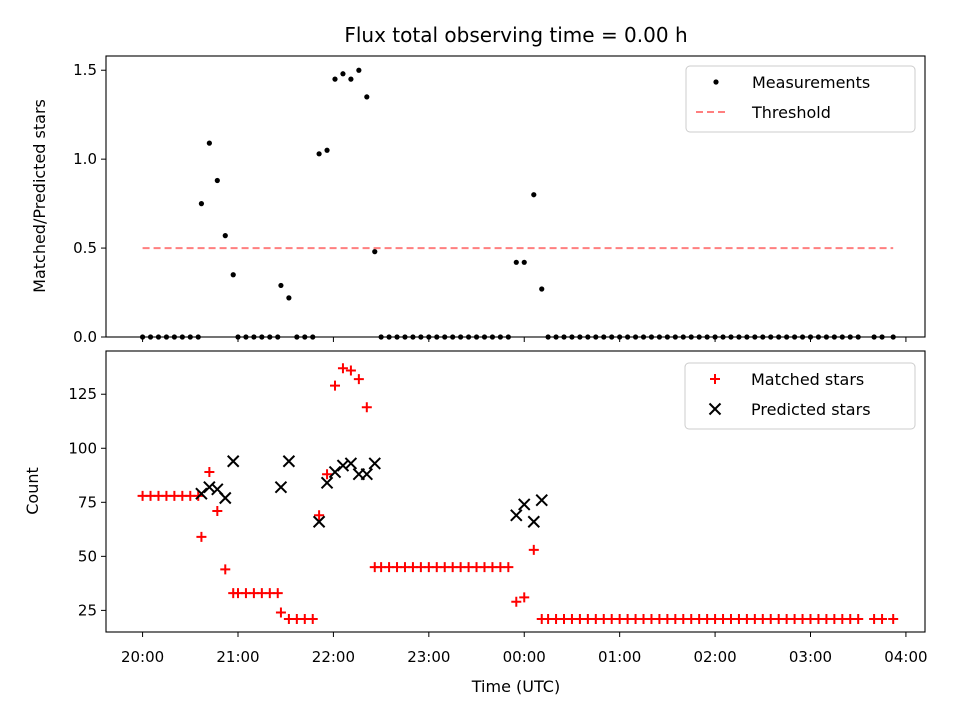 The image size is (960, 720). Describe the element at coordinates (82, 394) in the screenshot. I see `y-tick-label: 125` at that location.